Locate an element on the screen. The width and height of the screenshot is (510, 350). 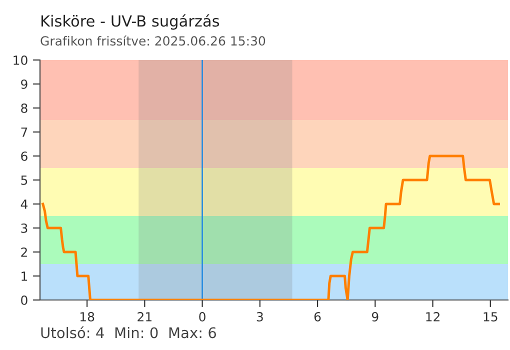
chart-subtitle: Grafikon frissítve: 2025.06.26 15:30 is located at coordinates (153, 40).